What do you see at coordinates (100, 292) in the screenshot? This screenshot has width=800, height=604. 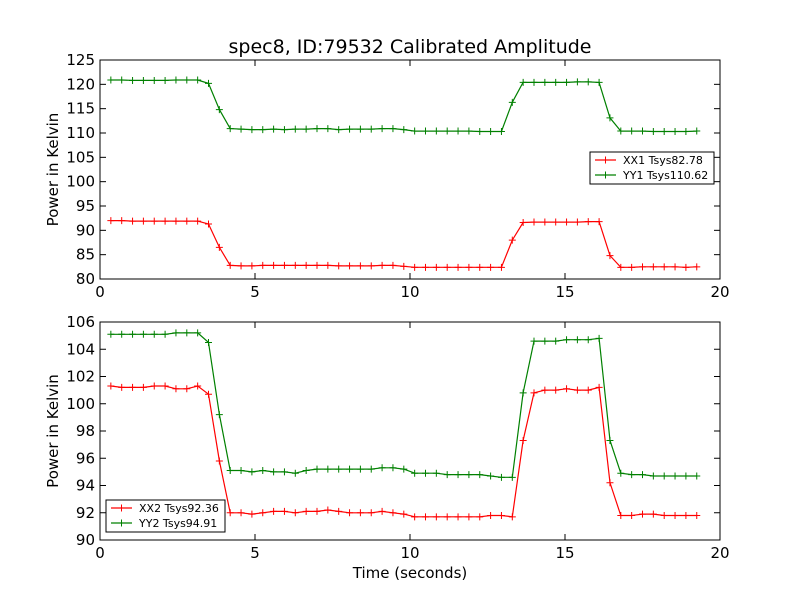 I see `panel1-xtick-label: 0` at bounding box center [100, 292].